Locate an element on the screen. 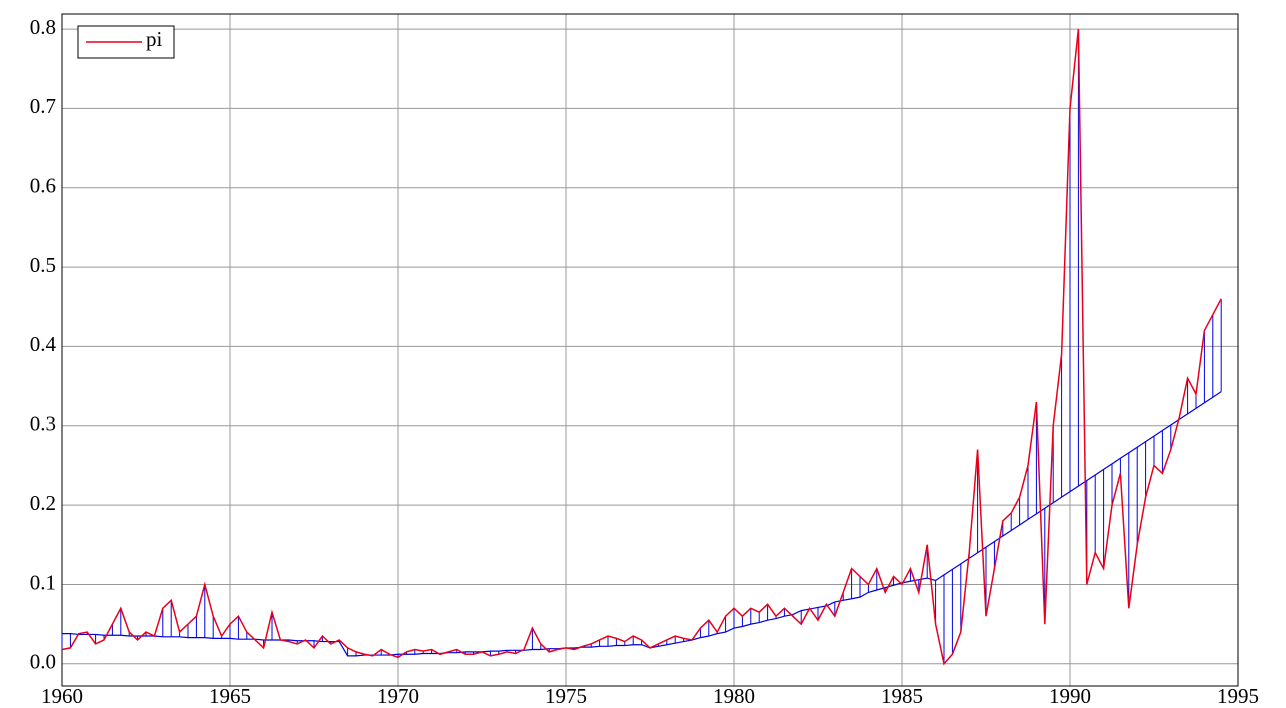  x-tick-label: 1995 is located at coordinates (1238, 696).